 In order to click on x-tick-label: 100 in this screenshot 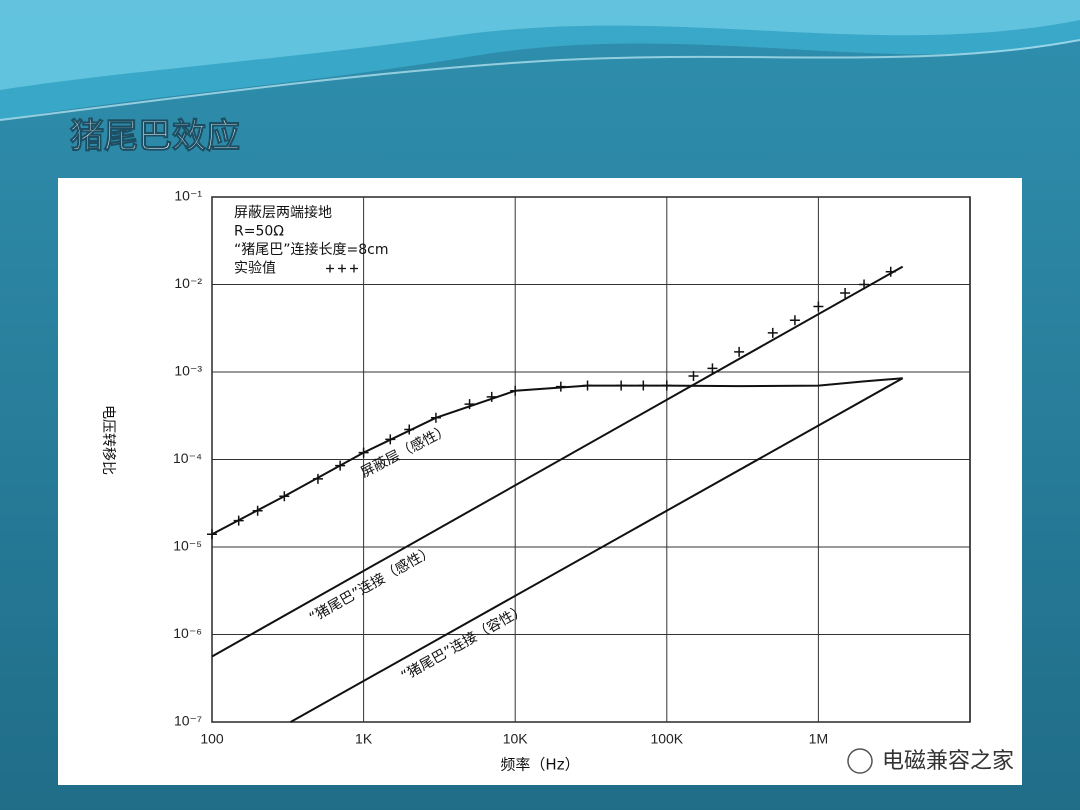, I will do `click(212, 739)`.